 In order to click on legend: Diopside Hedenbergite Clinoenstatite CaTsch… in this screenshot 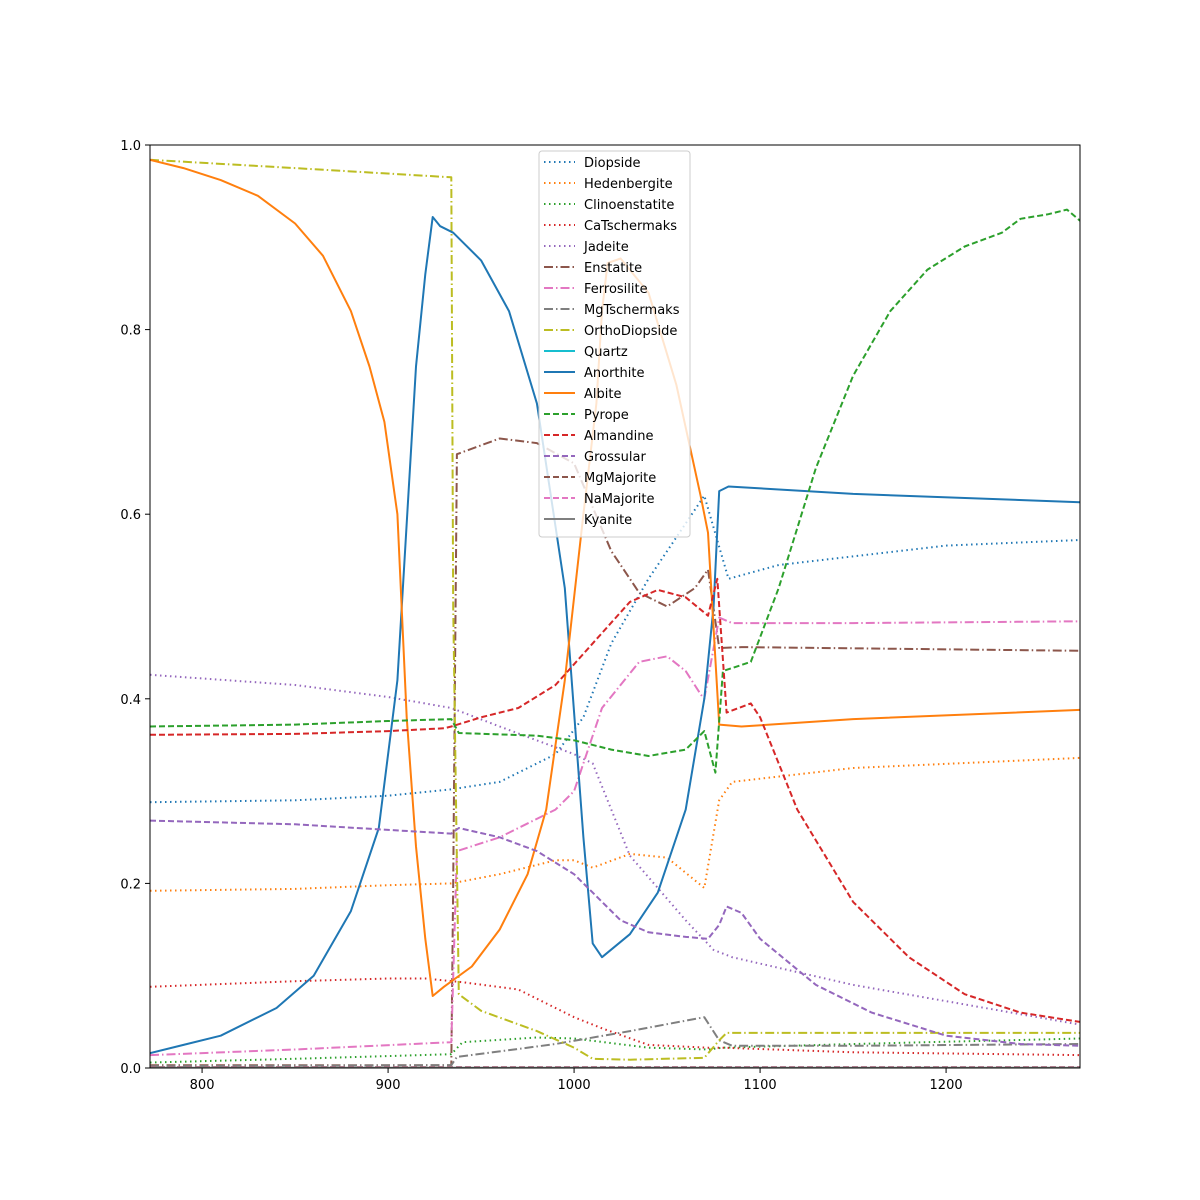, I will do `click(614, 344)`.